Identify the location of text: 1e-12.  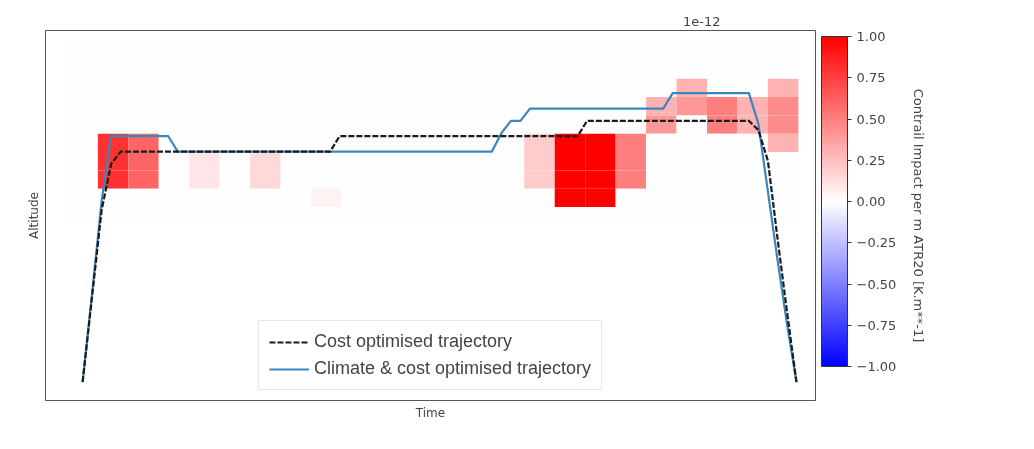
(702, 21).